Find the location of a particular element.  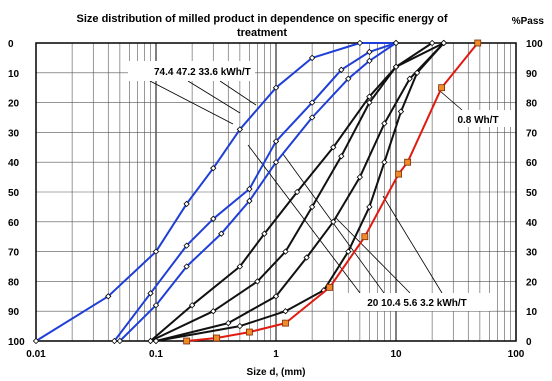

x-tick-label: 0.1 is located at coordinates (156, 354).